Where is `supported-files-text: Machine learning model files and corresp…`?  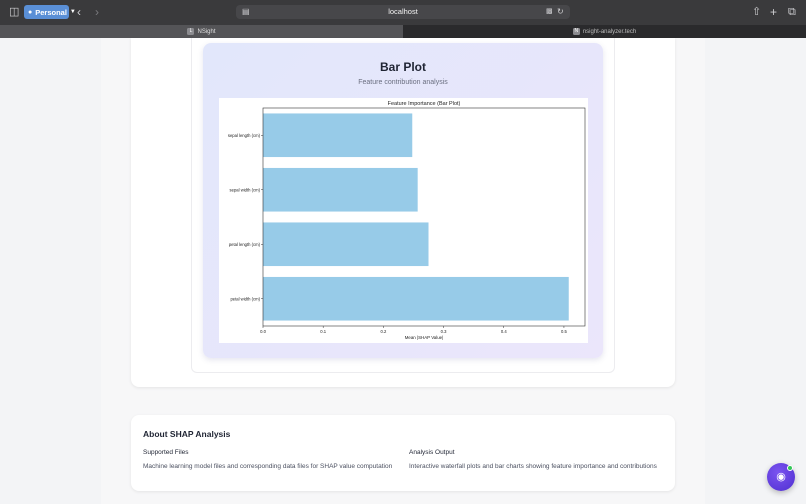 supported-files-text: Machine learning model files and corresp… is located at coordinates (268, 466).